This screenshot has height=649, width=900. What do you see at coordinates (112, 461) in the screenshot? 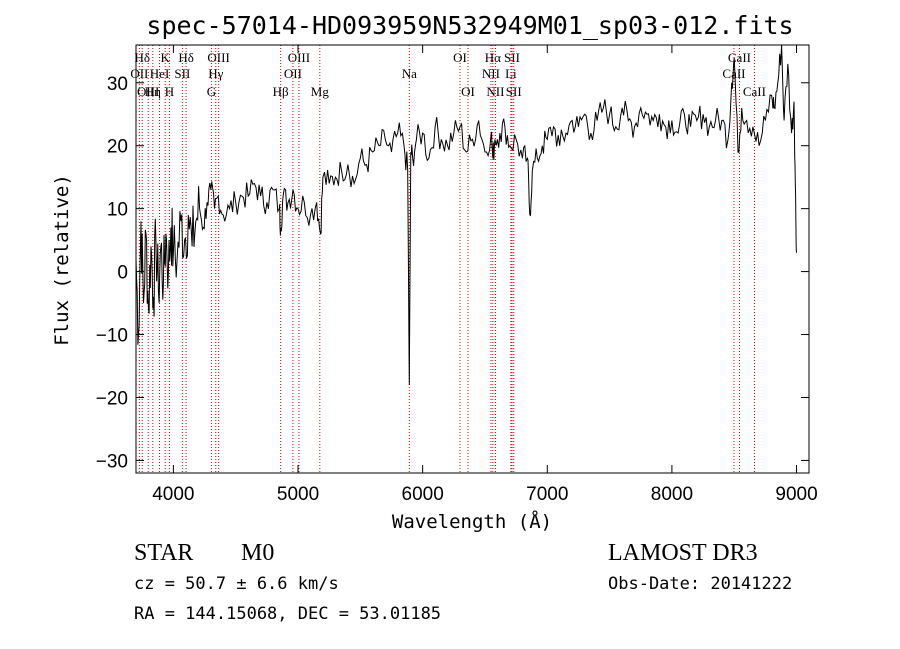
I see `y-tick-label: −30` at bounding box center [112, 461].